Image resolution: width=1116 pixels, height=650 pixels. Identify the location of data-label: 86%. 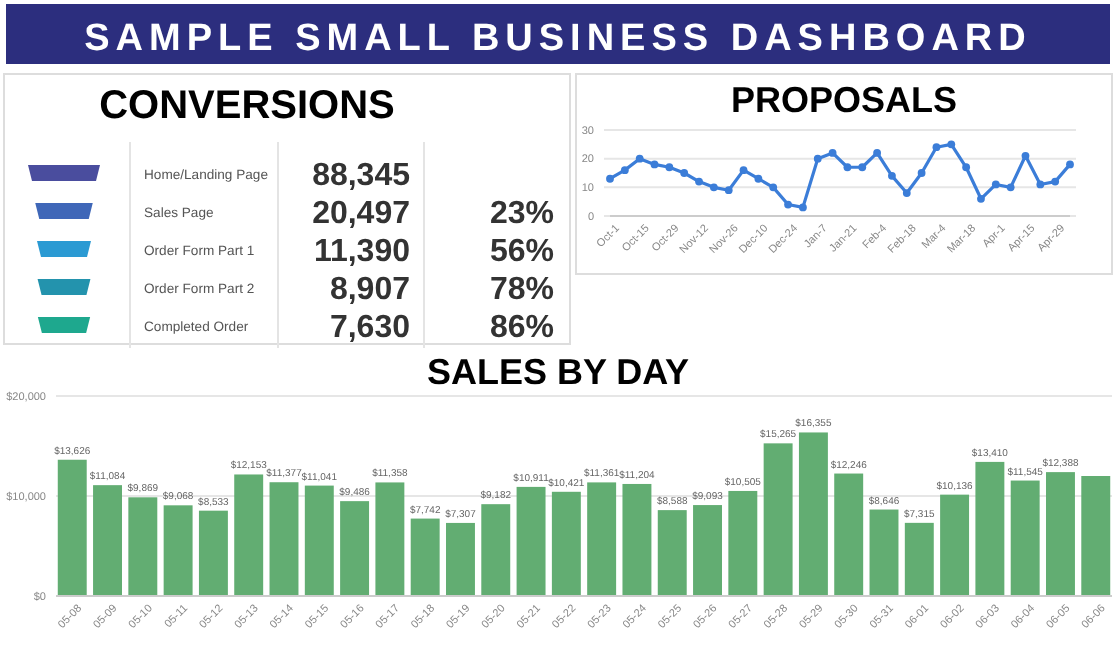
(521, 328).